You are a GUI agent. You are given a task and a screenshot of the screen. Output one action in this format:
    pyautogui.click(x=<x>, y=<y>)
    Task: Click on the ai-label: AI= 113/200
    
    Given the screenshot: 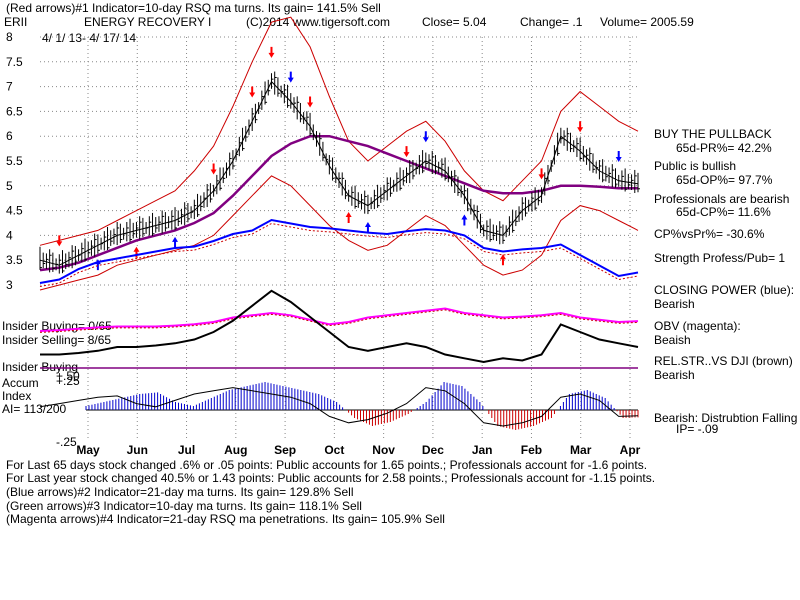 What is the action you would take?
    pyautogui.click(x=34, y=409)
    